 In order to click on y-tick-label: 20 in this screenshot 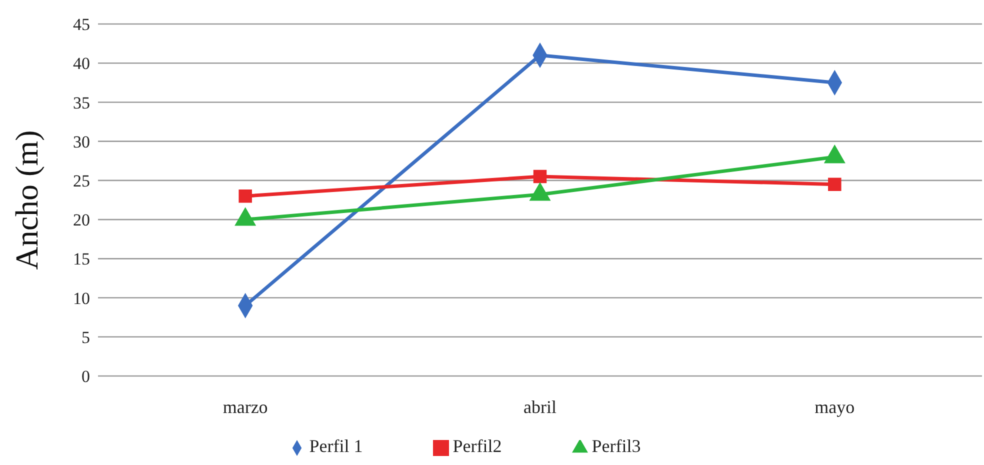, I will do `click(81, 220)`.